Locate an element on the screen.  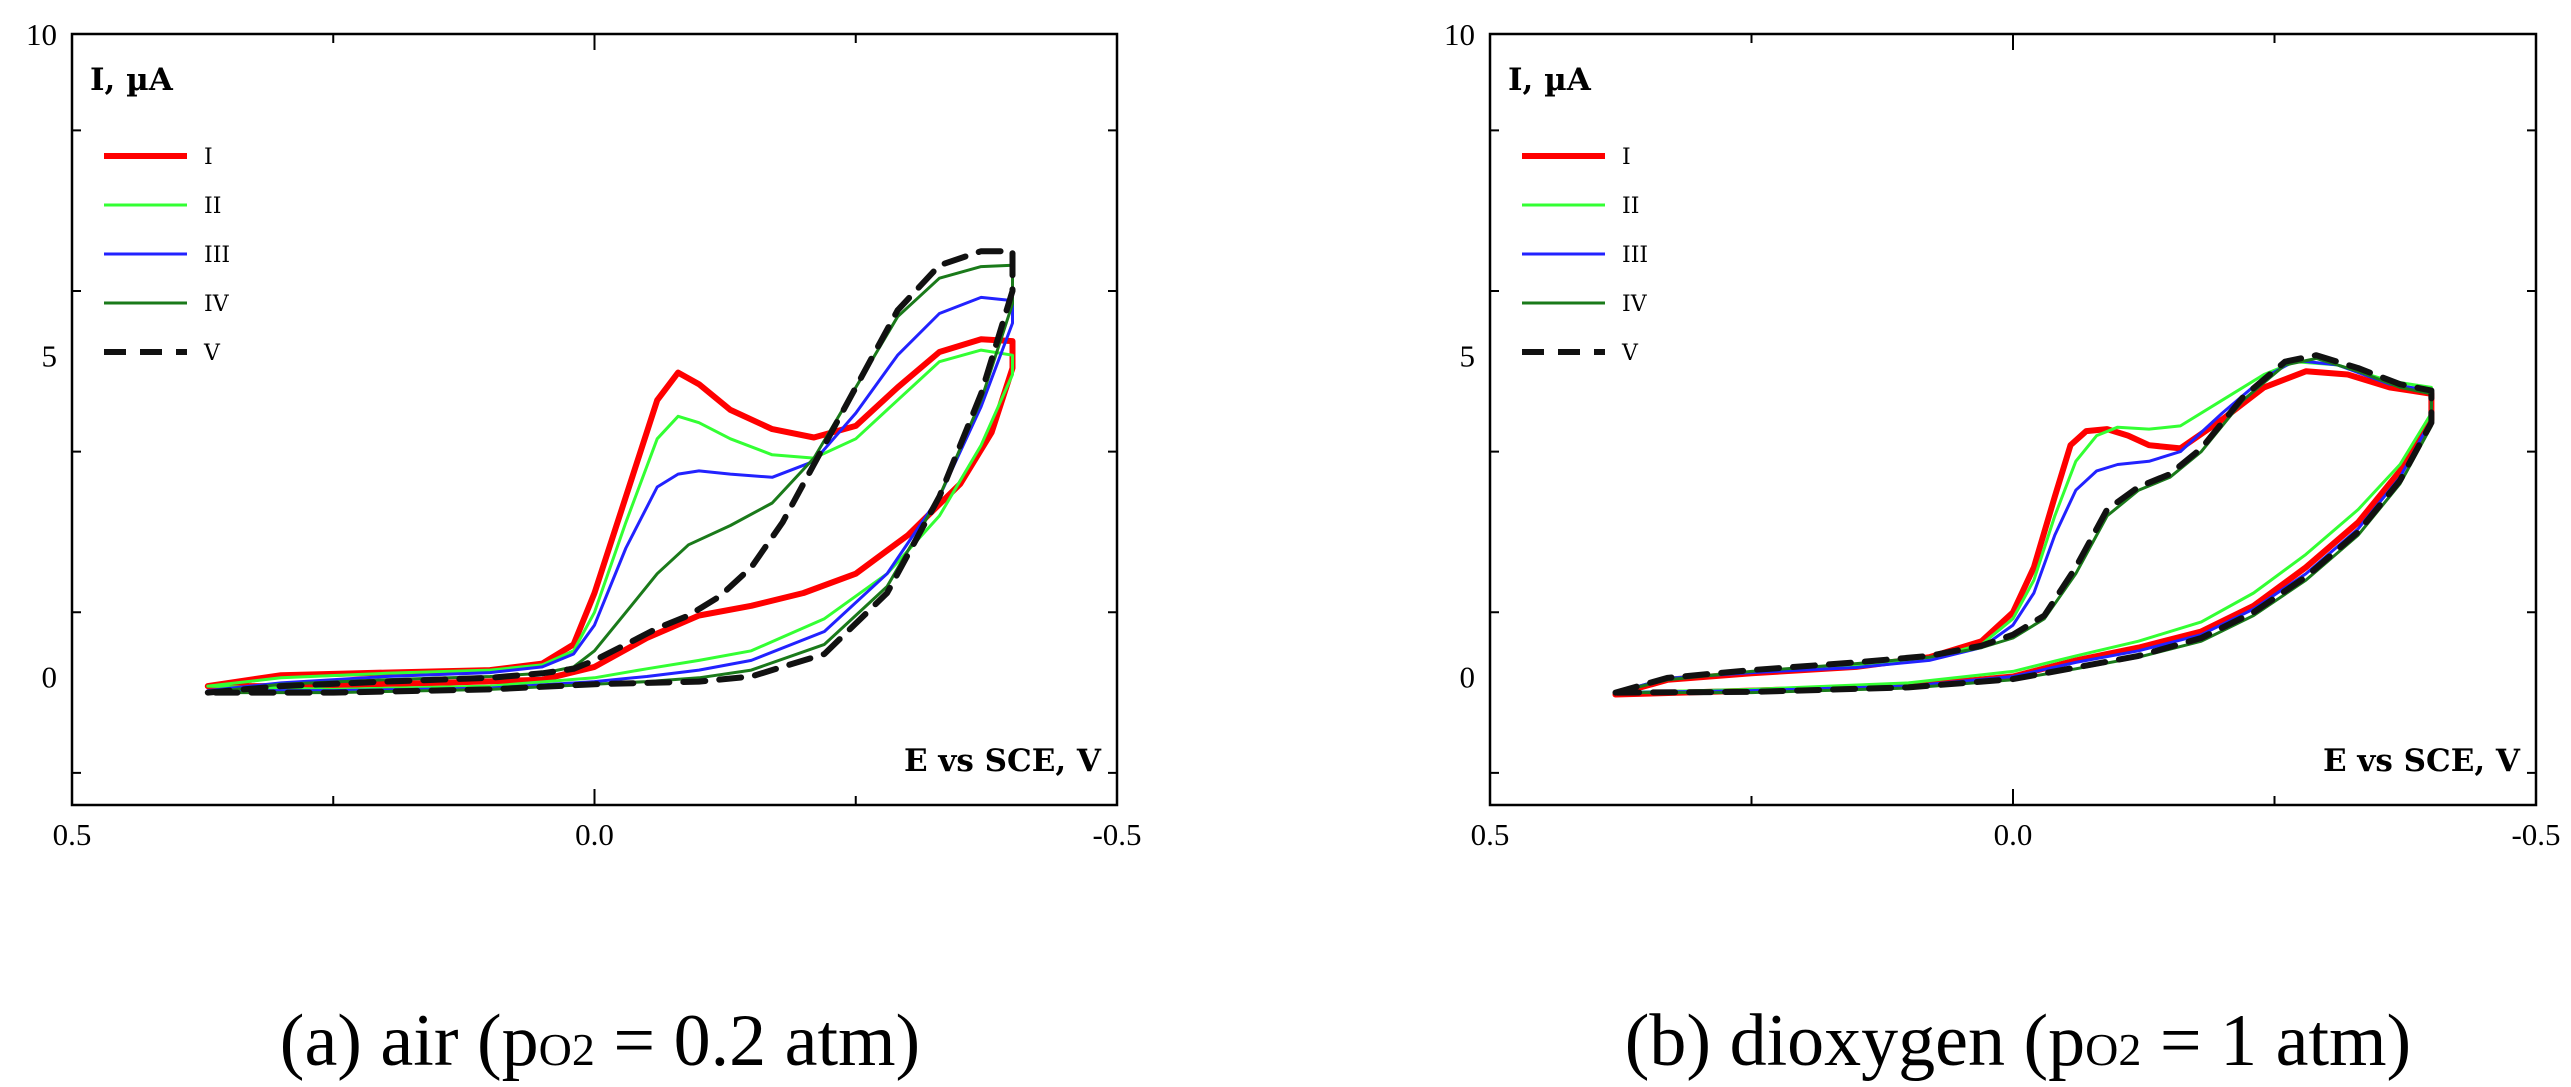
caption-suffix: = 0.2 atm) is located at coordinates (757, 1041).